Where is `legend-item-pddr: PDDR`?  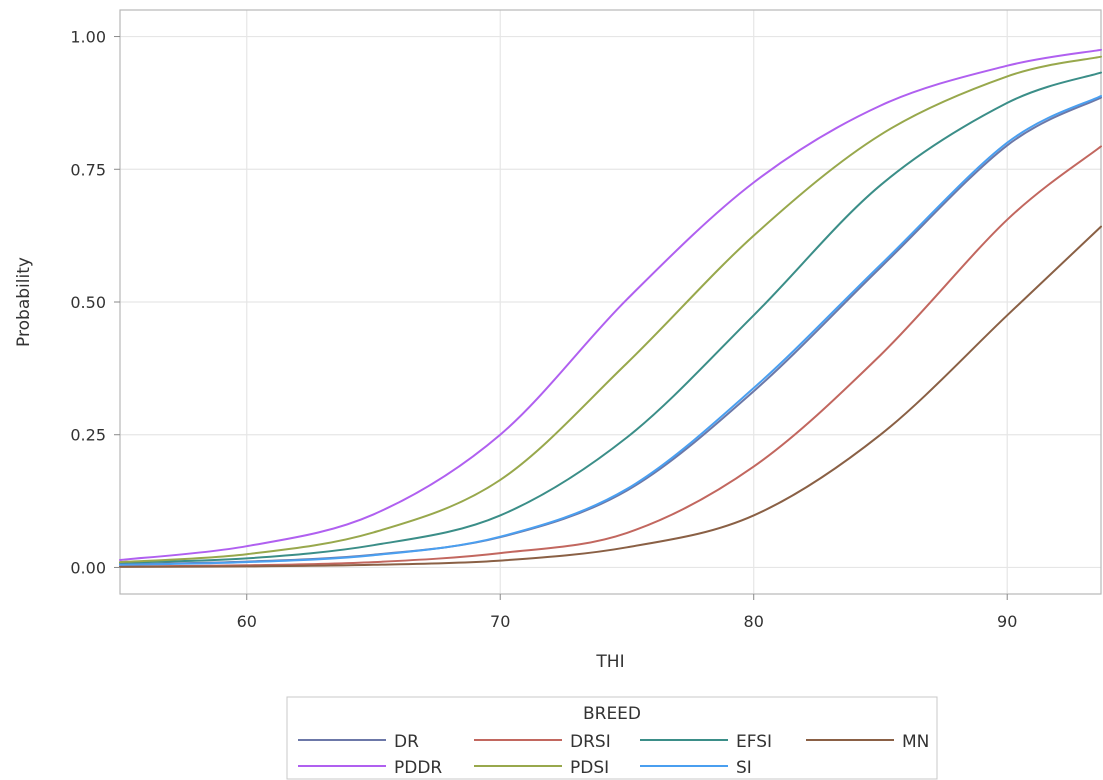
legend-item-pddr: PDDR is located at coordinates (370, 768).